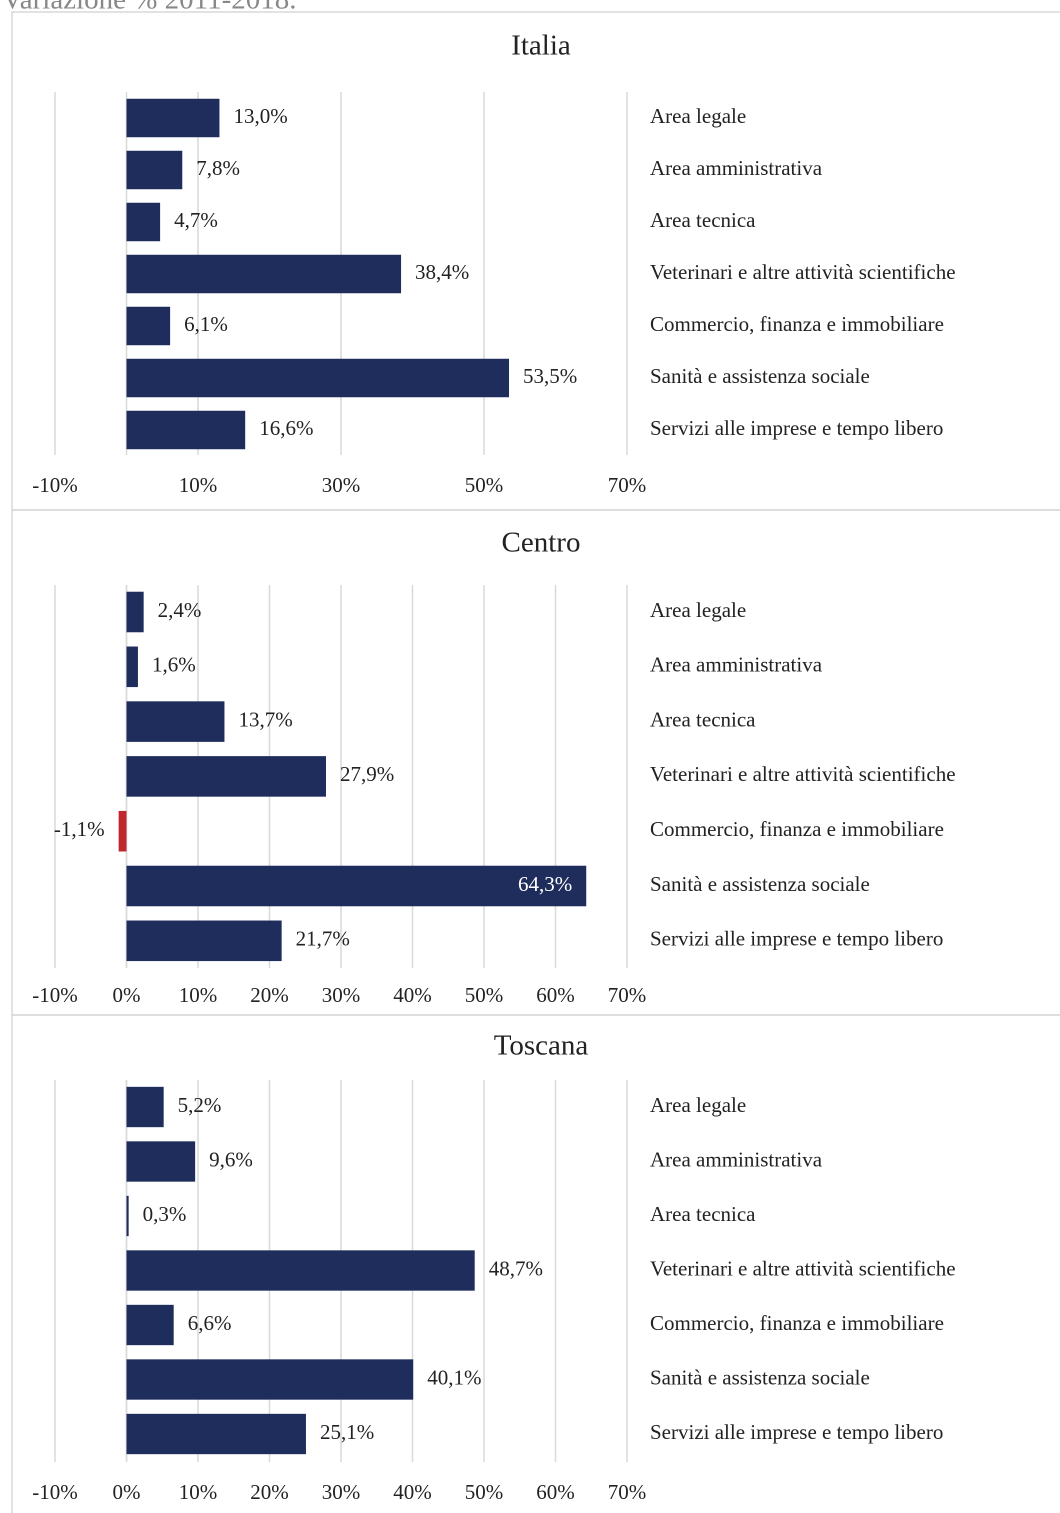 Image resolution: width=1060 pixels, height=1513 pixels. I want to click on data-label: 53,5%, so click(550, 376).